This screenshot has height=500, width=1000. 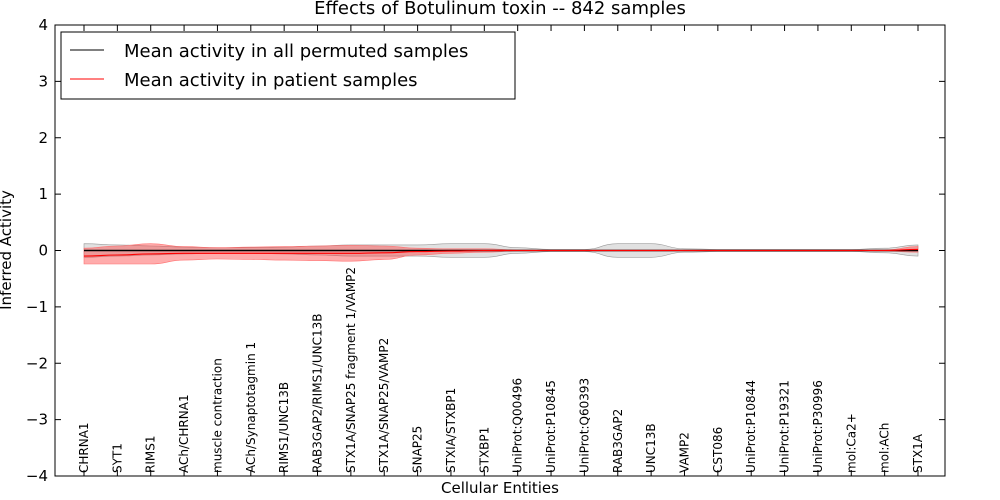 I want to click on x-tick-label: UniProt:Q00496, so click(x=518, y=425).